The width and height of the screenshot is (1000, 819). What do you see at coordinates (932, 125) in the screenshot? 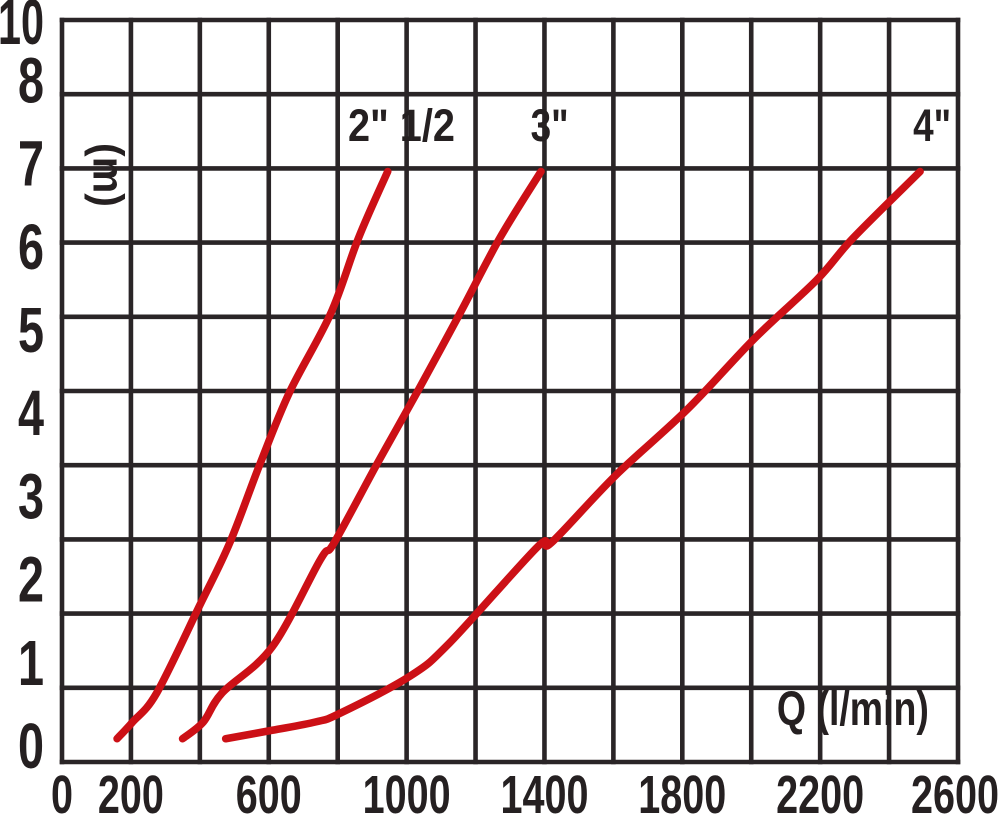
I see `curve-label: 4"` at bounding box center [932, 125].